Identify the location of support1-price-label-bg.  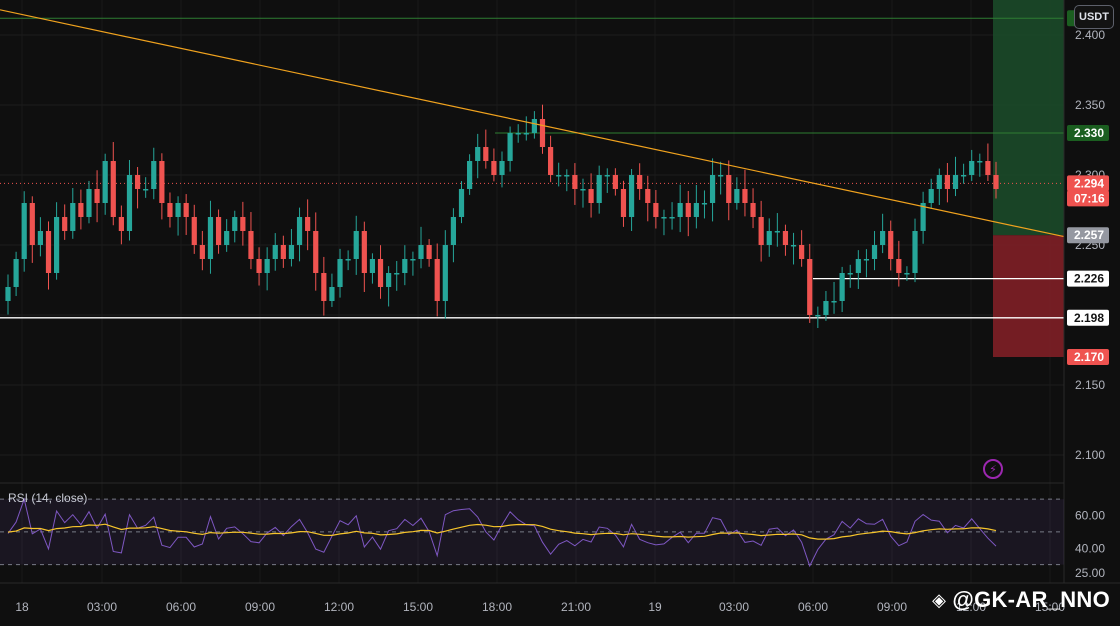
(1088, 278).